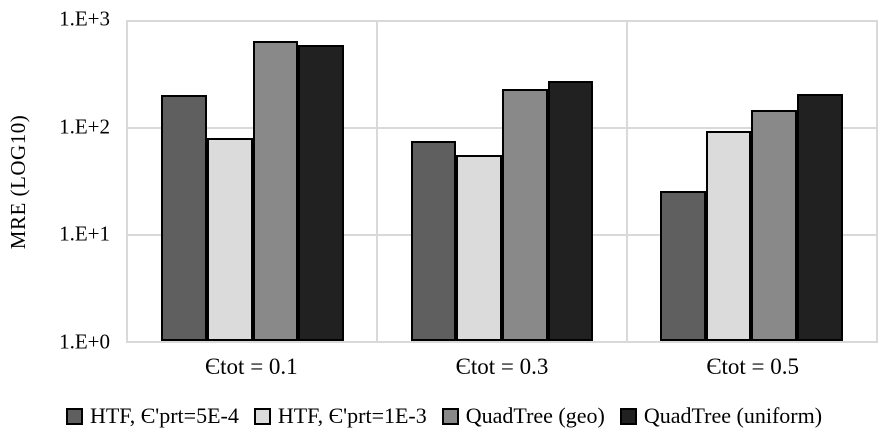  I want to click on legend-item: HTF, Є'prt=1E-3, so click(340, 416).